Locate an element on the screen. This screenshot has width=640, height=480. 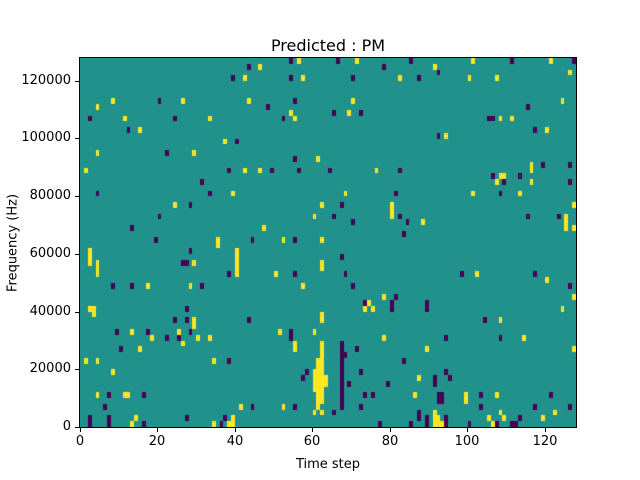
plot-title: Predicted : PM is located at coordinates (328, 45).